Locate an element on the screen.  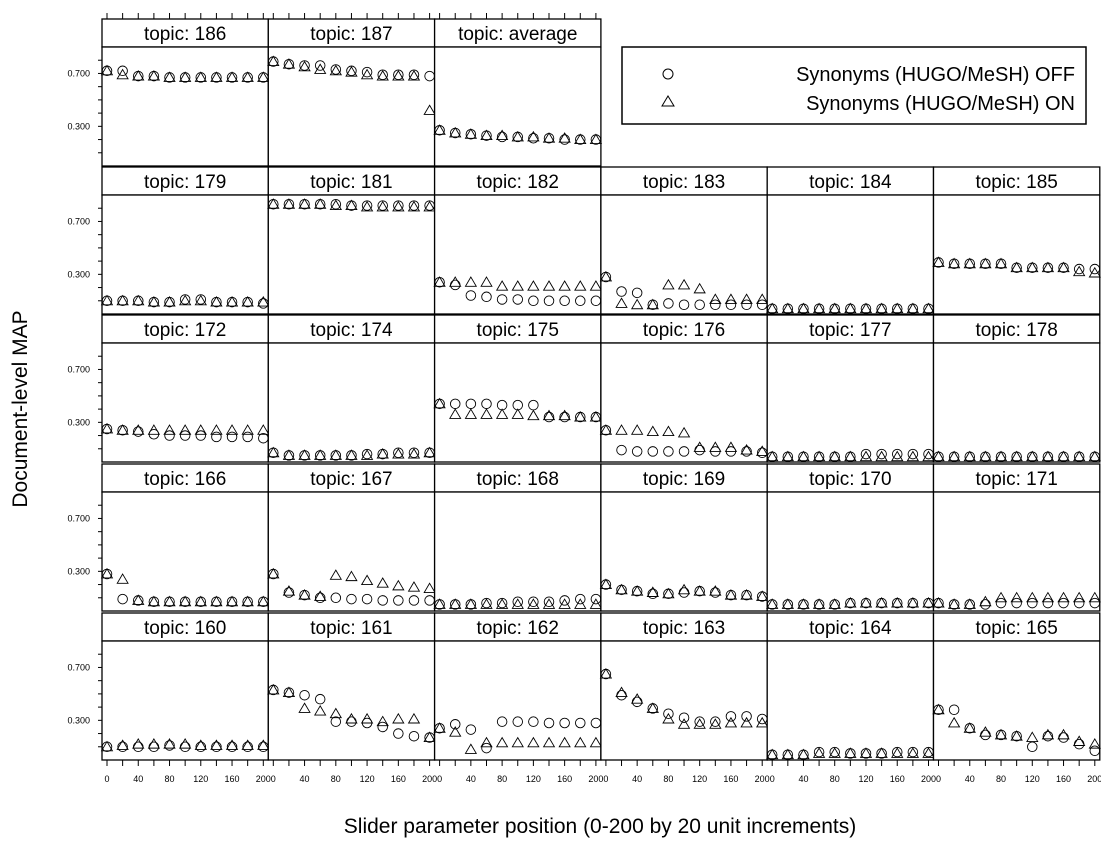
x-tick-label: 40 is located at coordinates (637, 779).